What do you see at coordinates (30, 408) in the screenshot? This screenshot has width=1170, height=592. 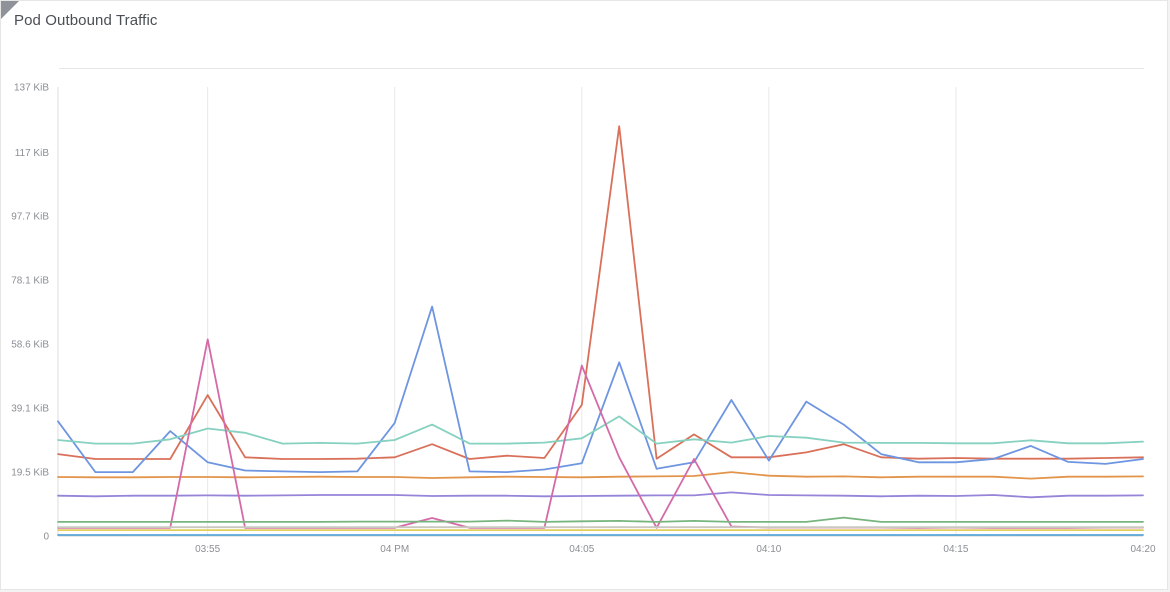 I see `y-tick-label: 39.1 KiB` at bounding box center [30, 408].